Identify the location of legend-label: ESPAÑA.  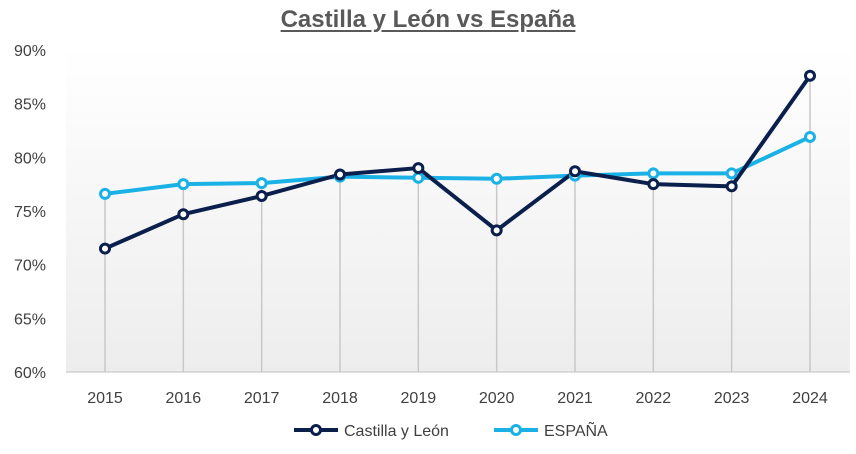
(576, 430).